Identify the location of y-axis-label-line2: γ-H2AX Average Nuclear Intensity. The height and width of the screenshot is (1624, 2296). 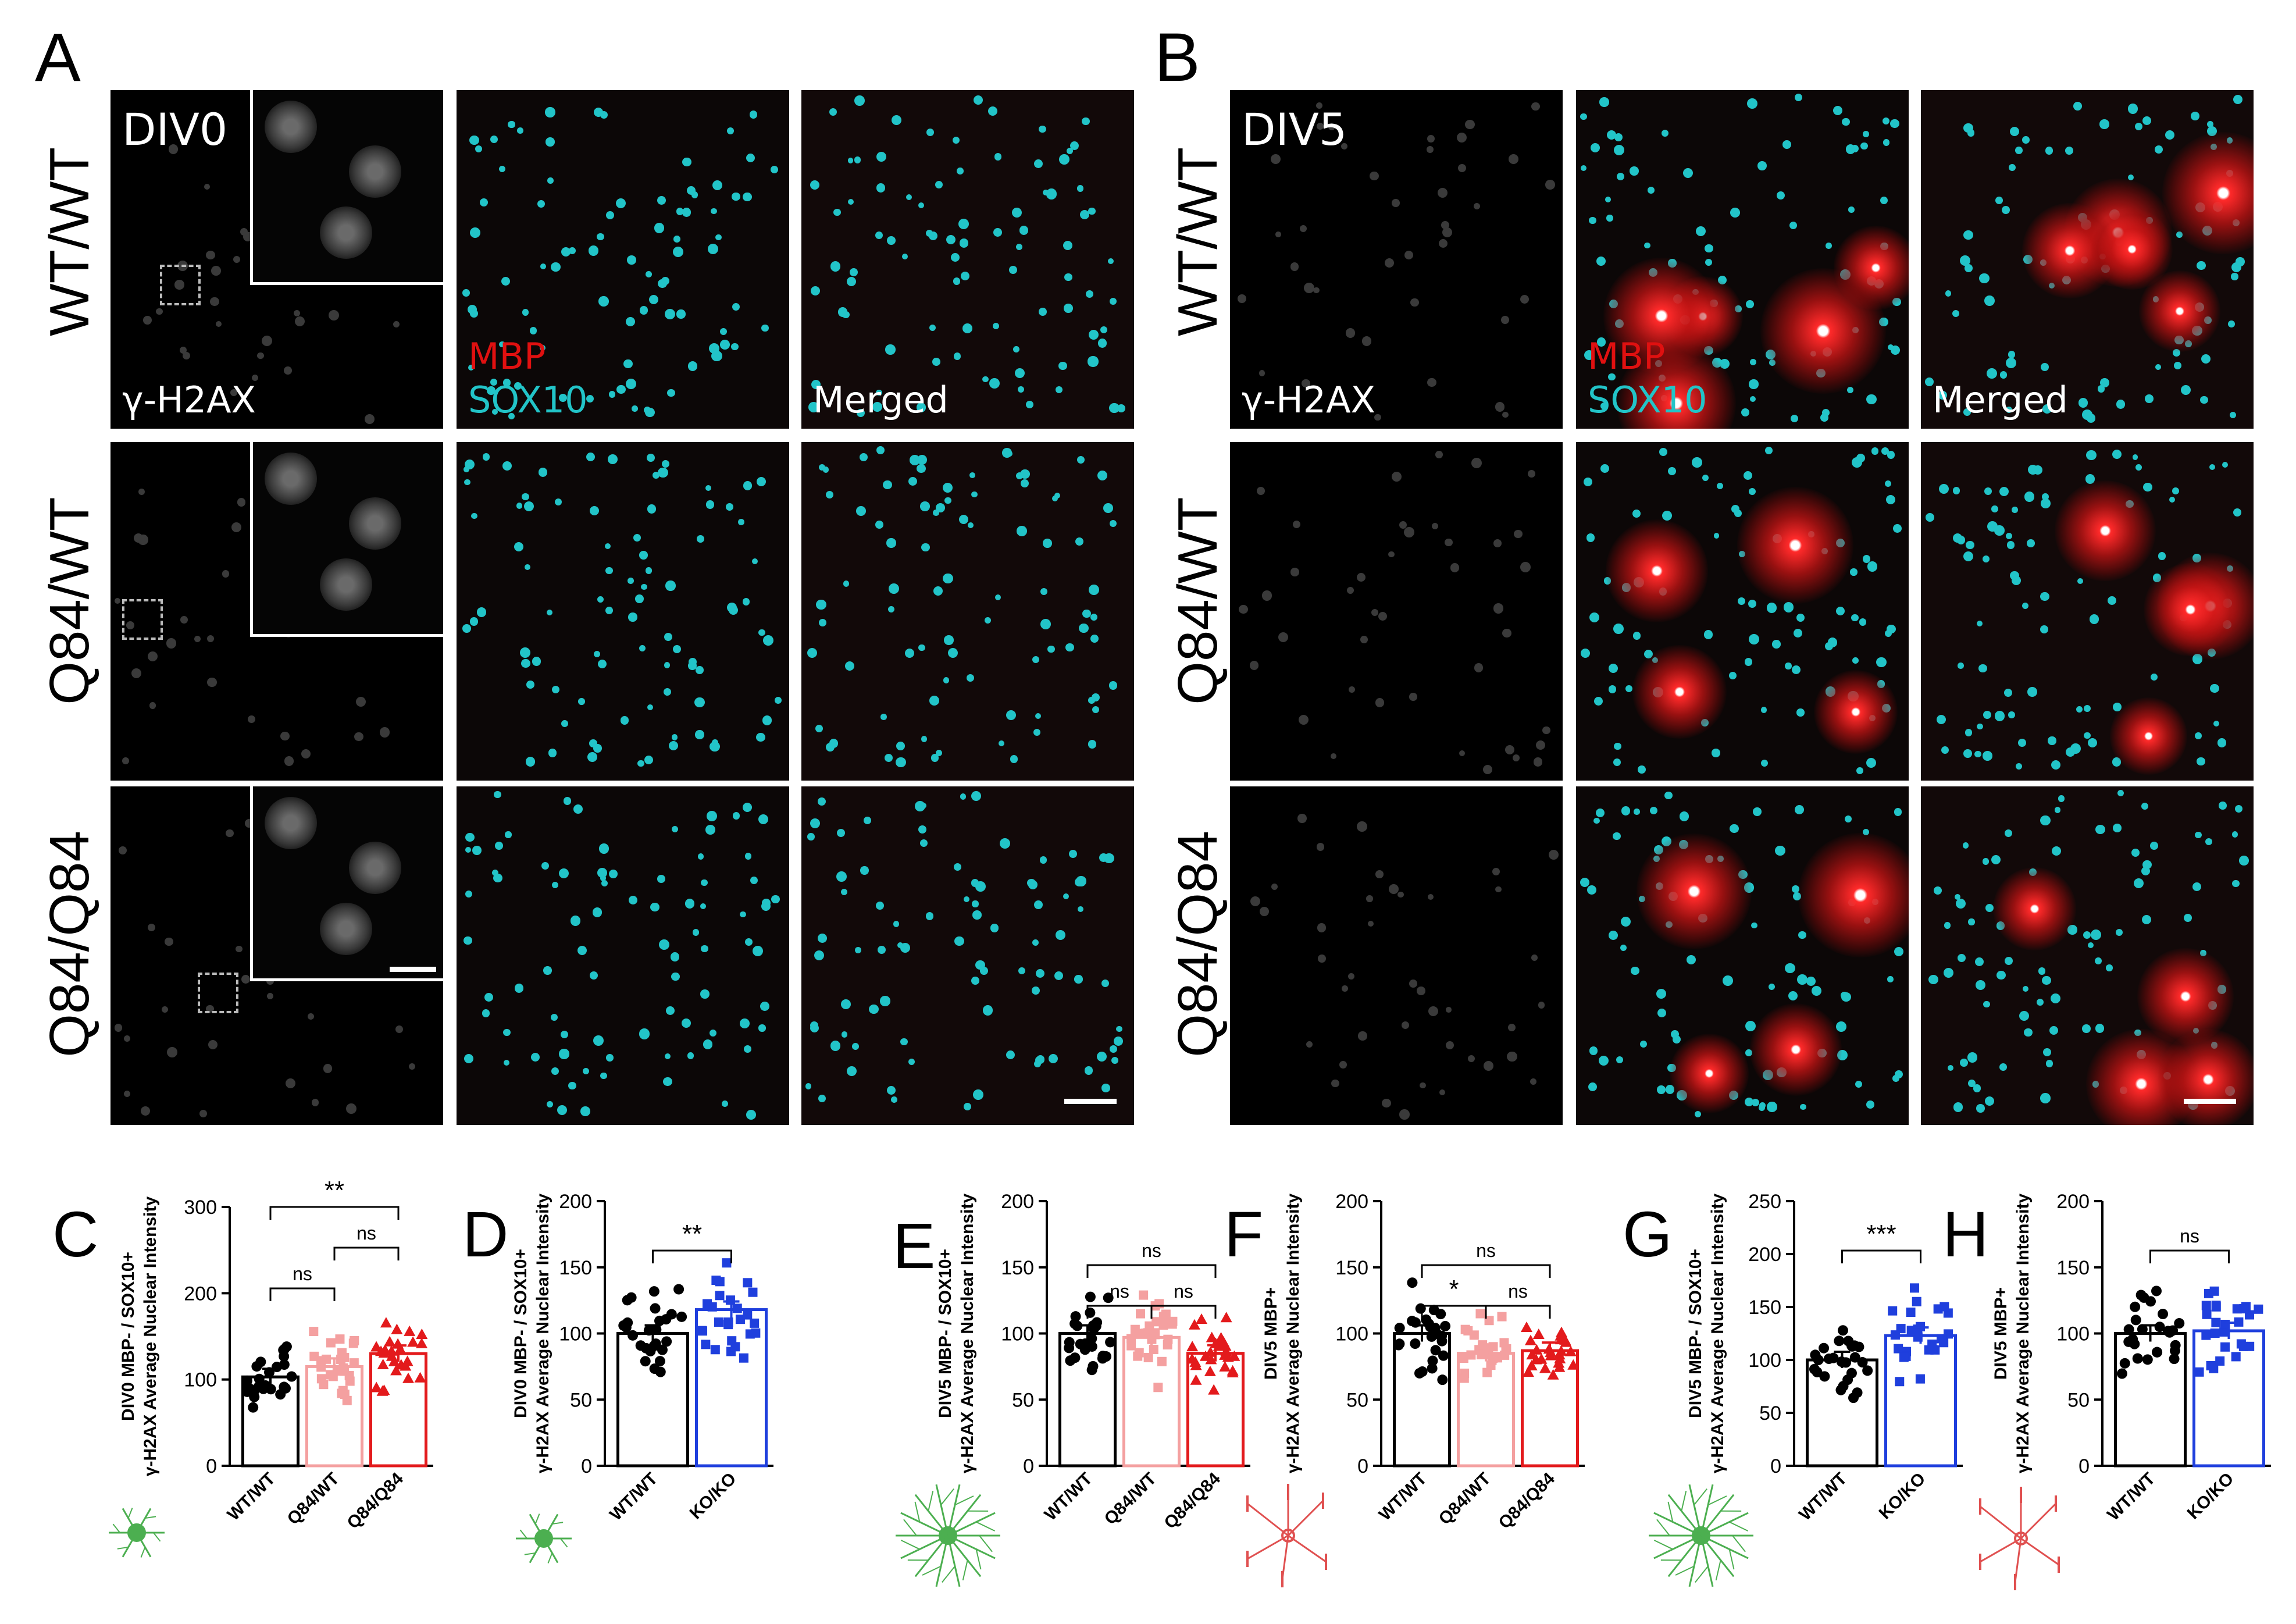
(2023, 1334).